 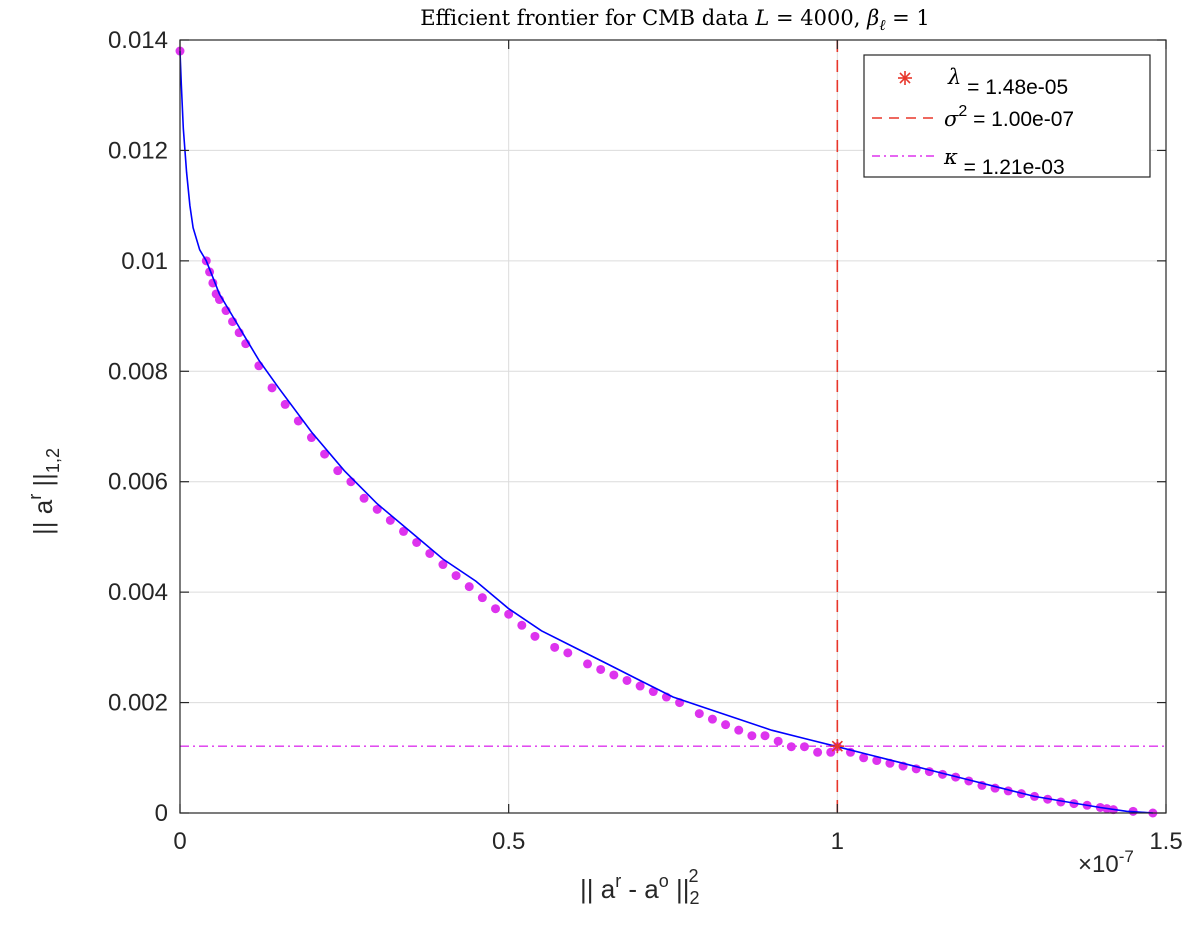 I want to click on y-tick-label: 0.002, so click(x=138, y=703).